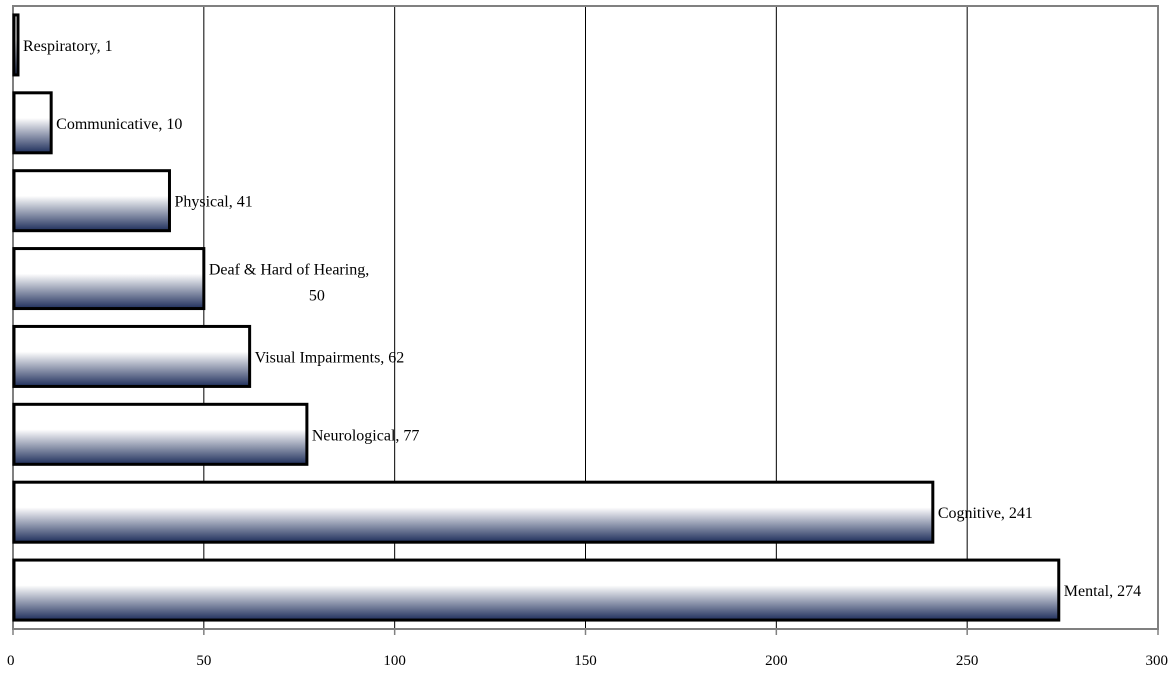  Describe the element at coordinates (11, 661) in the screenshot. I see `x-tick-label: 0` at that location.